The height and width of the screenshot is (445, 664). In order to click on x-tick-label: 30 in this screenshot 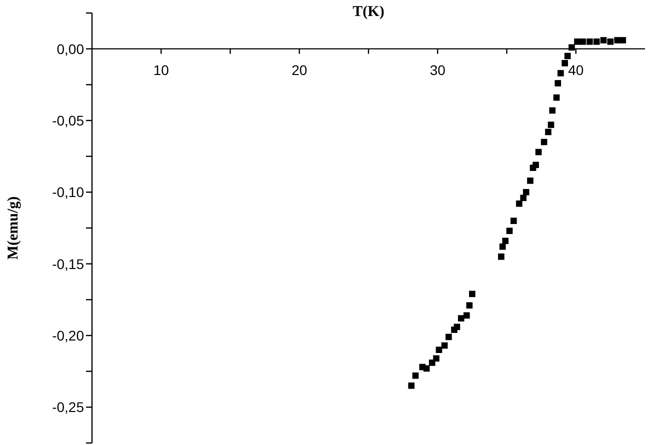, I will do `click(438, 70)`.